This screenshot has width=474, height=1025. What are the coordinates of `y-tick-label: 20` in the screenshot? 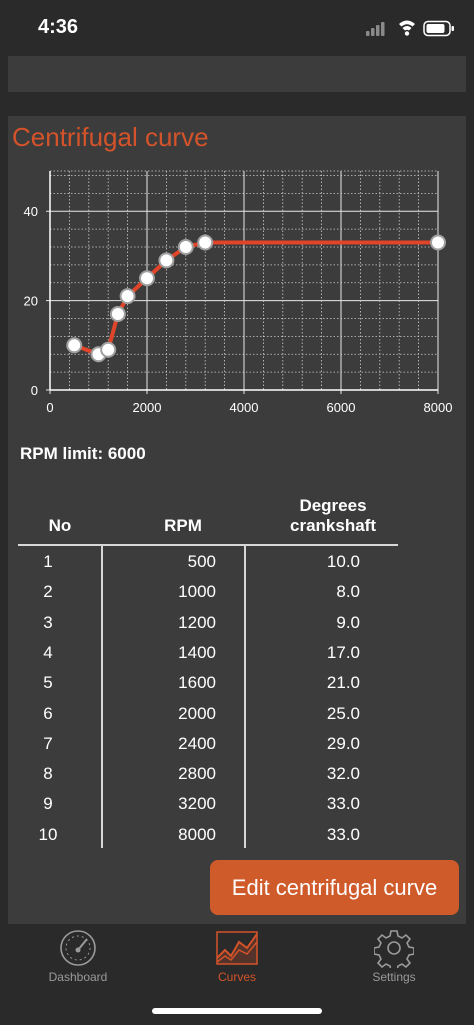 It's located at (31, 301).